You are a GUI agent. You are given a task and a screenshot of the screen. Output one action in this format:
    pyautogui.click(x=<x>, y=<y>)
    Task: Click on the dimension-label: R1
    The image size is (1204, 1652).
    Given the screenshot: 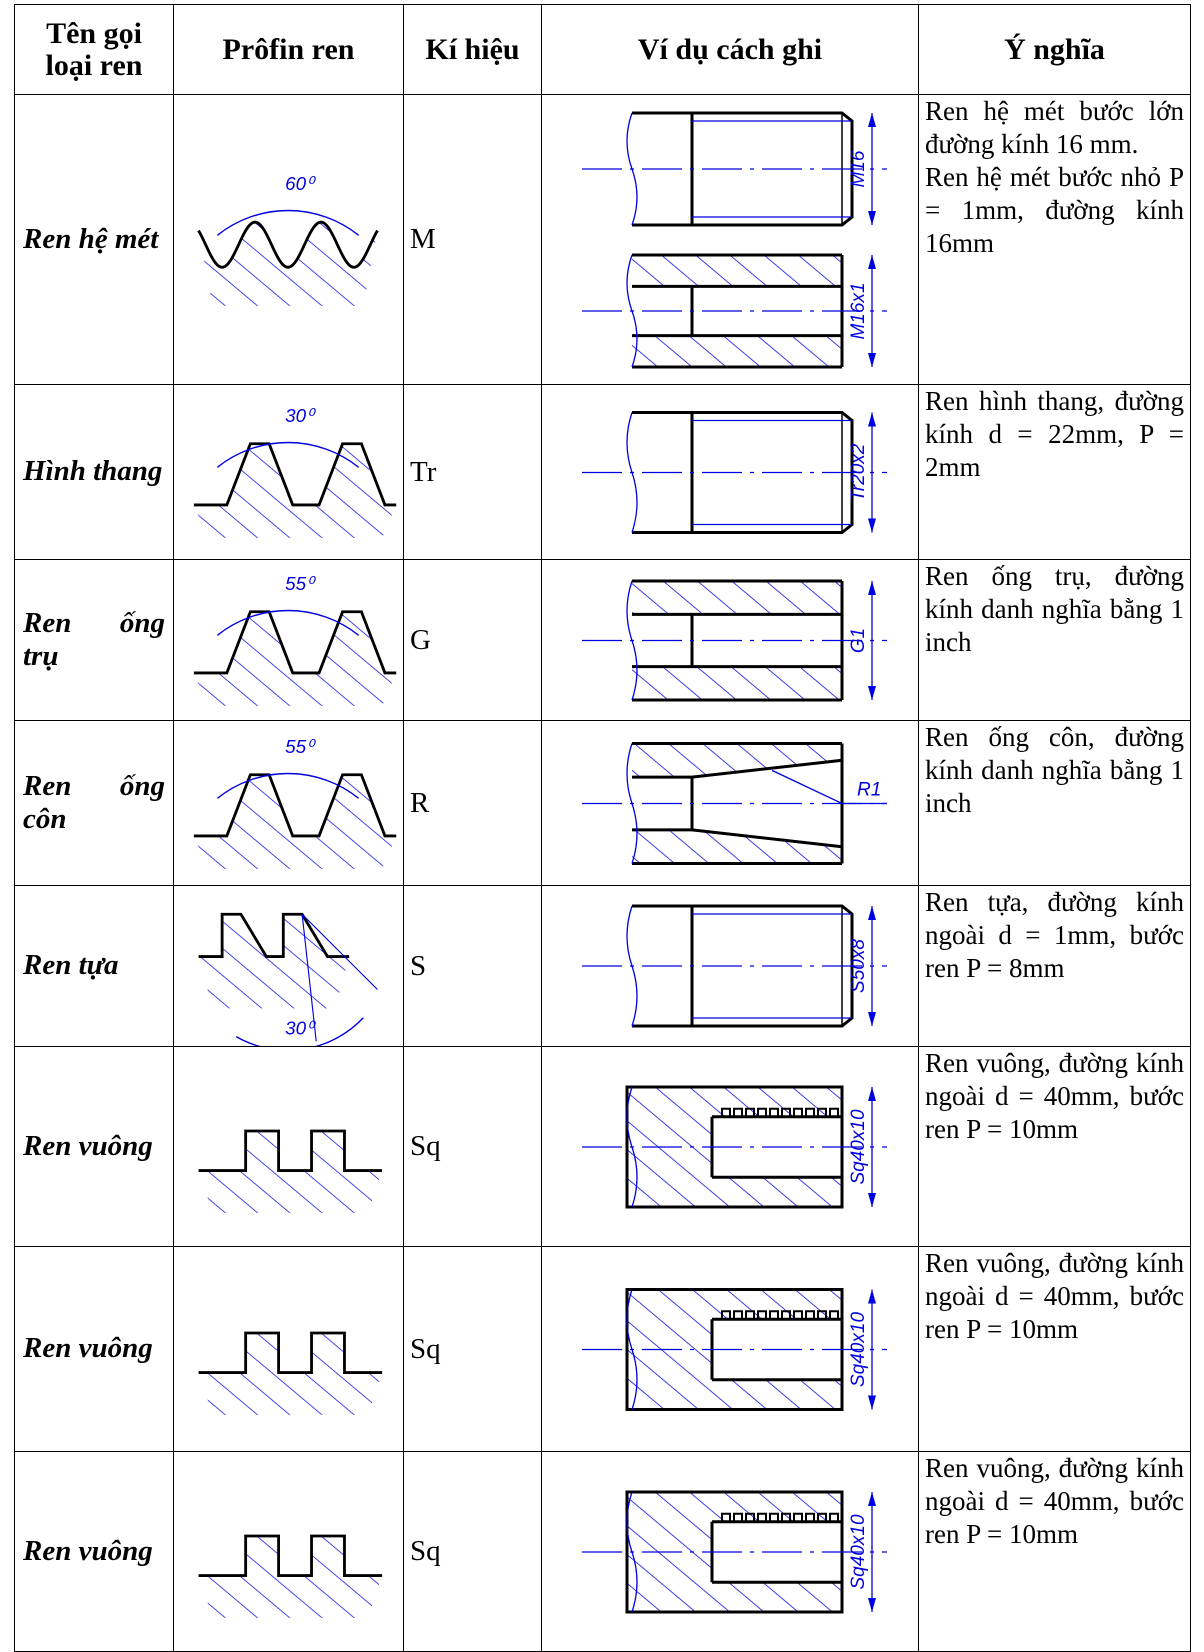 What is the action you would take?
    pyautogui.click(x=869, y=789)
    